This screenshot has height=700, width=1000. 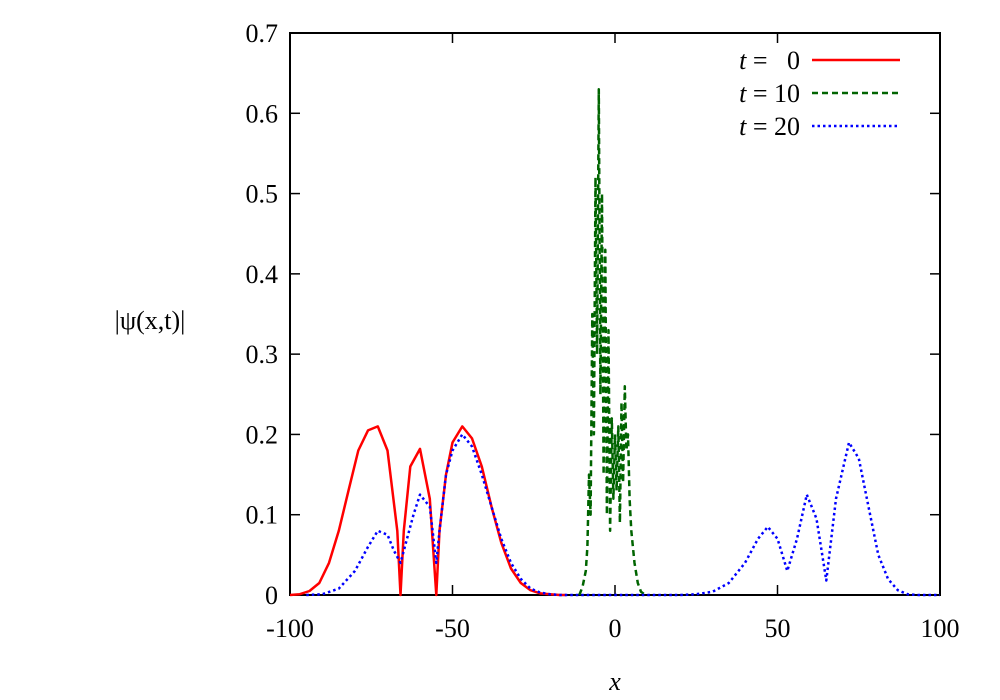 I want to click on y-tick-labels: 0 0.1 0.2 0.3 0.4 0.5 0.6 0.7, so click(x=262, y=314).